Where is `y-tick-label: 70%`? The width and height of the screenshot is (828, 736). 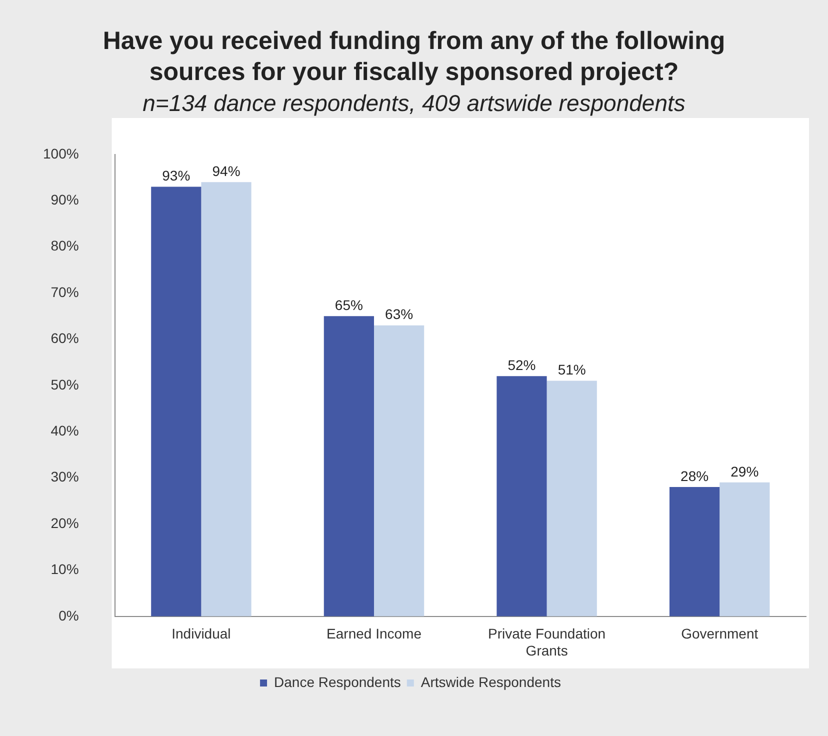
y-tick-label: 70% is located at coordinates (64, 292).